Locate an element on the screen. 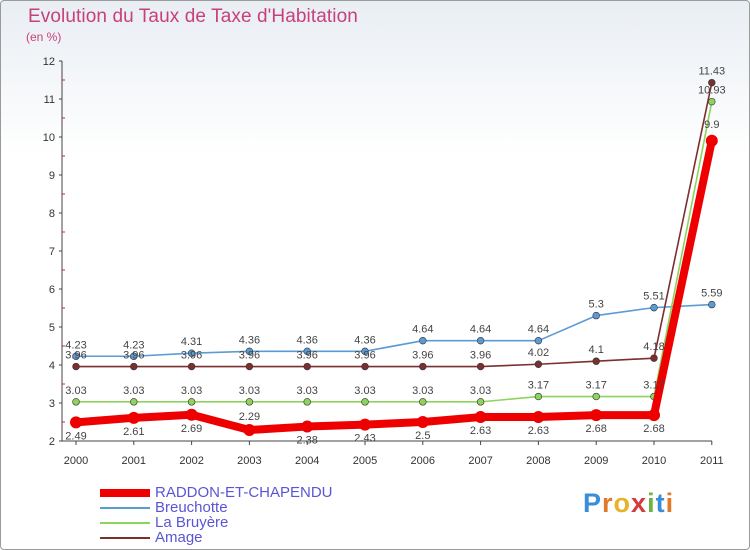 The width and height of the screenshot is (750, 550). legend-item-breuchotte: Breuchotte is located at coordinates (230, 507).